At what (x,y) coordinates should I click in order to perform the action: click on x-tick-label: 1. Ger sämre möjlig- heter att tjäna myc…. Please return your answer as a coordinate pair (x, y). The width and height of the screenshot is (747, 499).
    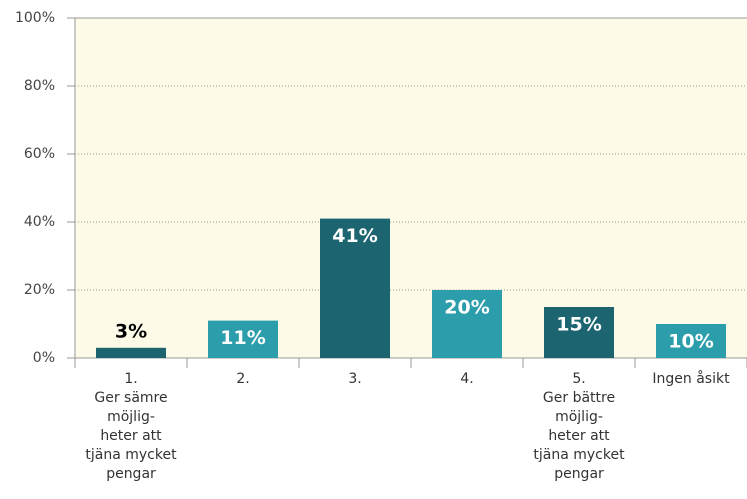
    Looking at the image, I should click on (131, 426).